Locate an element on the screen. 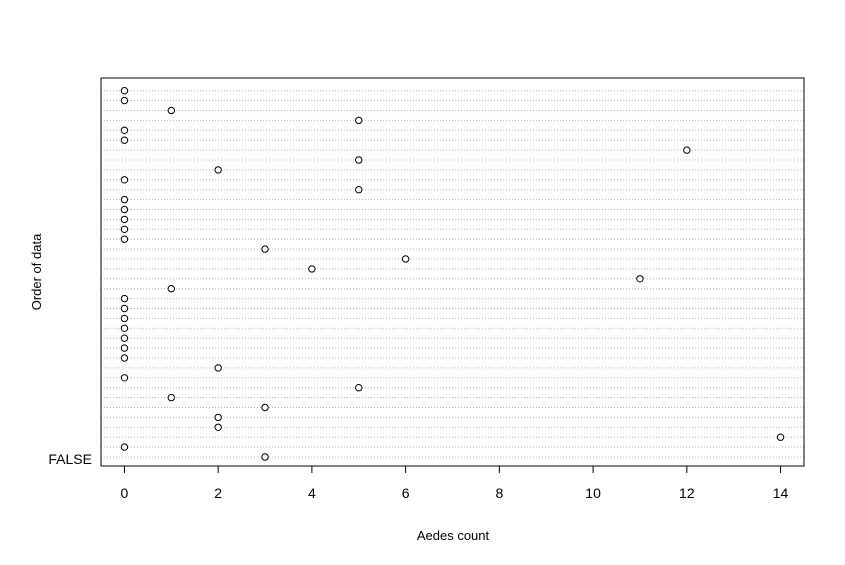 This screenshot has width=845, height=565. x-tick-label: 0 is located at coordinates (125, 493).